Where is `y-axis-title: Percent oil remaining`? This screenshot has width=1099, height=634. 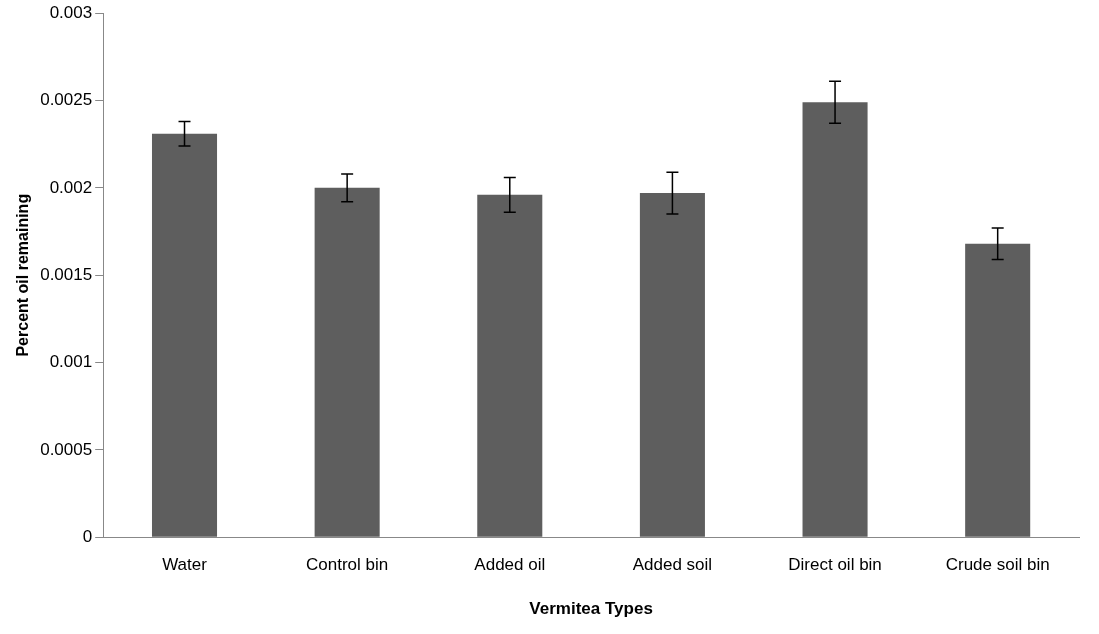 y-axis-title: Percent oil remaining is located at coordinates (23, 275).